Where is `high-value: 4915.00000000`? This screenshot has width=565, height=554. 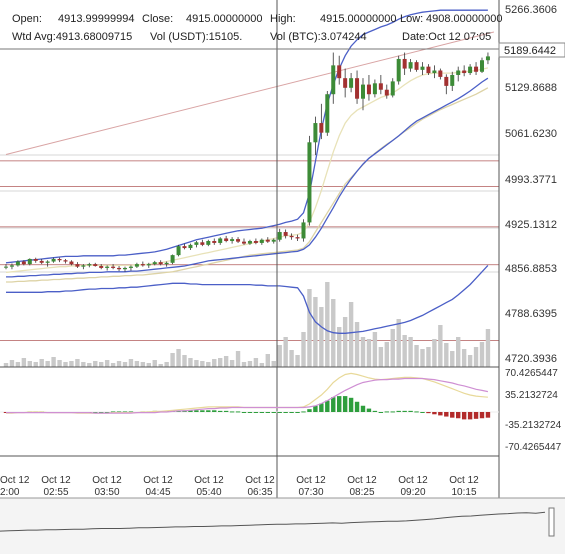 high-value: 4915.00000000 is located at coordinates (358, 19).